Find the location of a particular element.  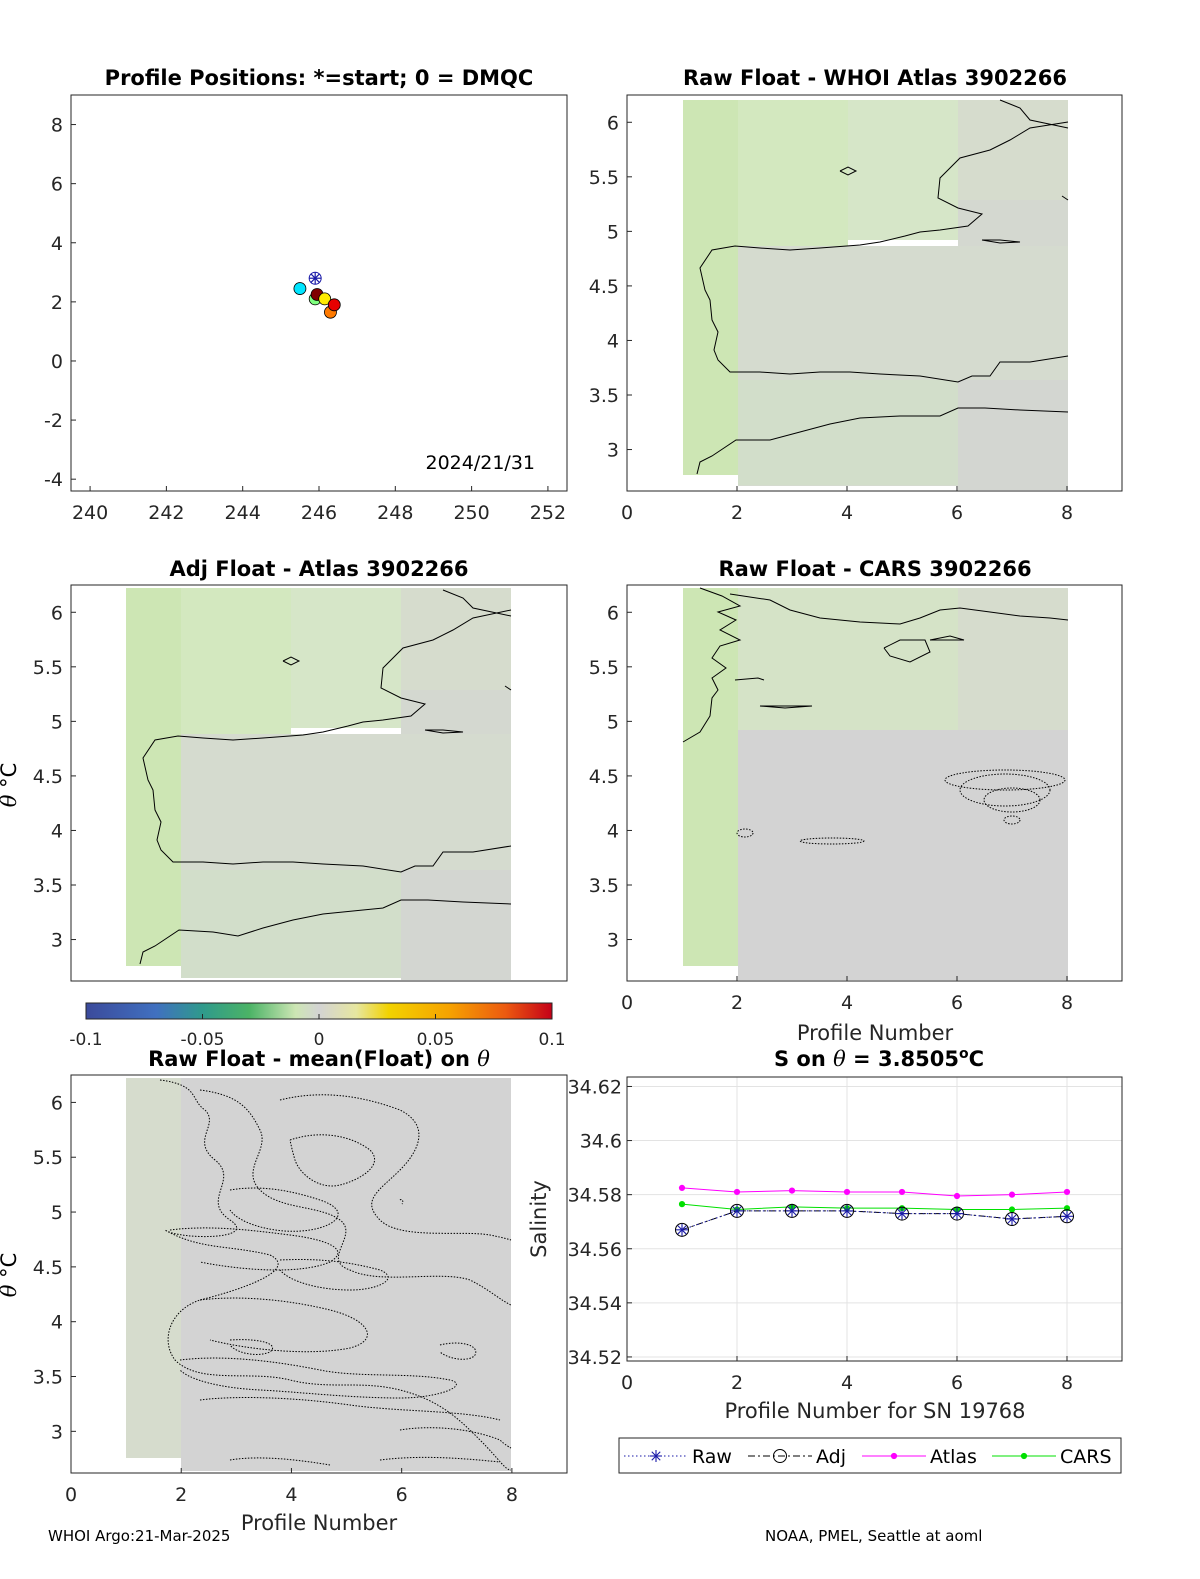

salinity-axes-bg is located at coordinates (874, 1219).